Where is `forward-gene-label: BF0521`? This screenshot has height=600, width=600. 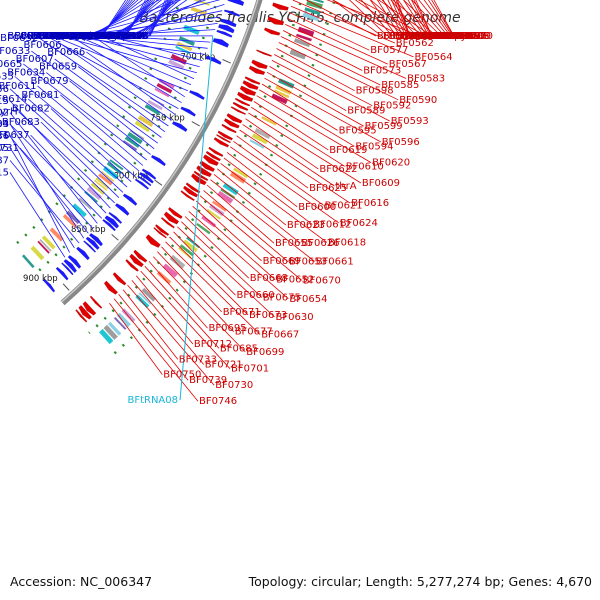 forward-gene-label: BF0521 is located at coordinates (429, 36).